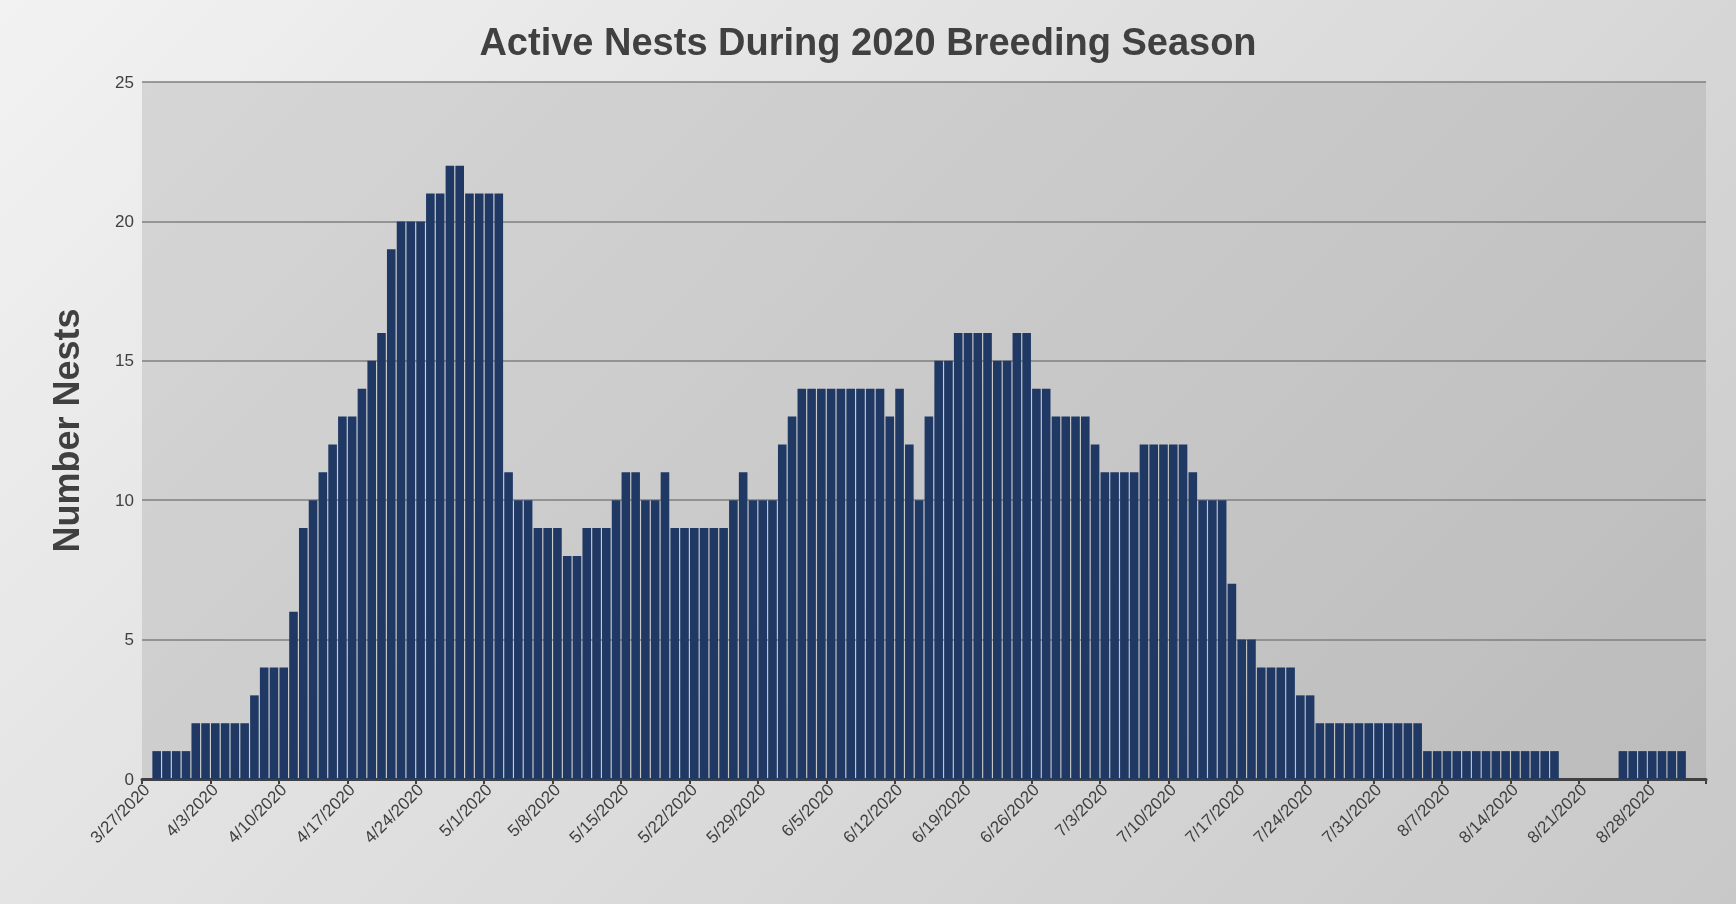 This screenshot has height=904, width=1736. Describe the element at coordinates (66, 430) in the screenshot. I see `y-axis-title: Number Nests` at that location.